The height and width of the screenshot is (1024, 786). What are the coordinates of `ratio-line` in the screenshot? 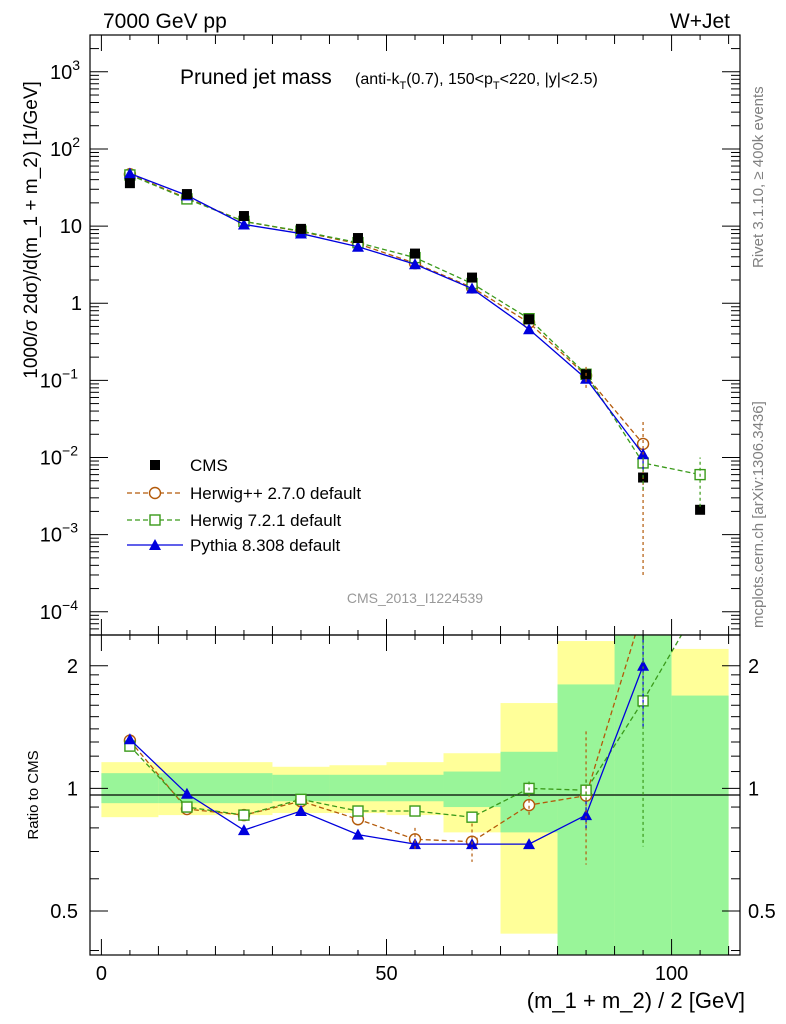 It's located at (386, 755).